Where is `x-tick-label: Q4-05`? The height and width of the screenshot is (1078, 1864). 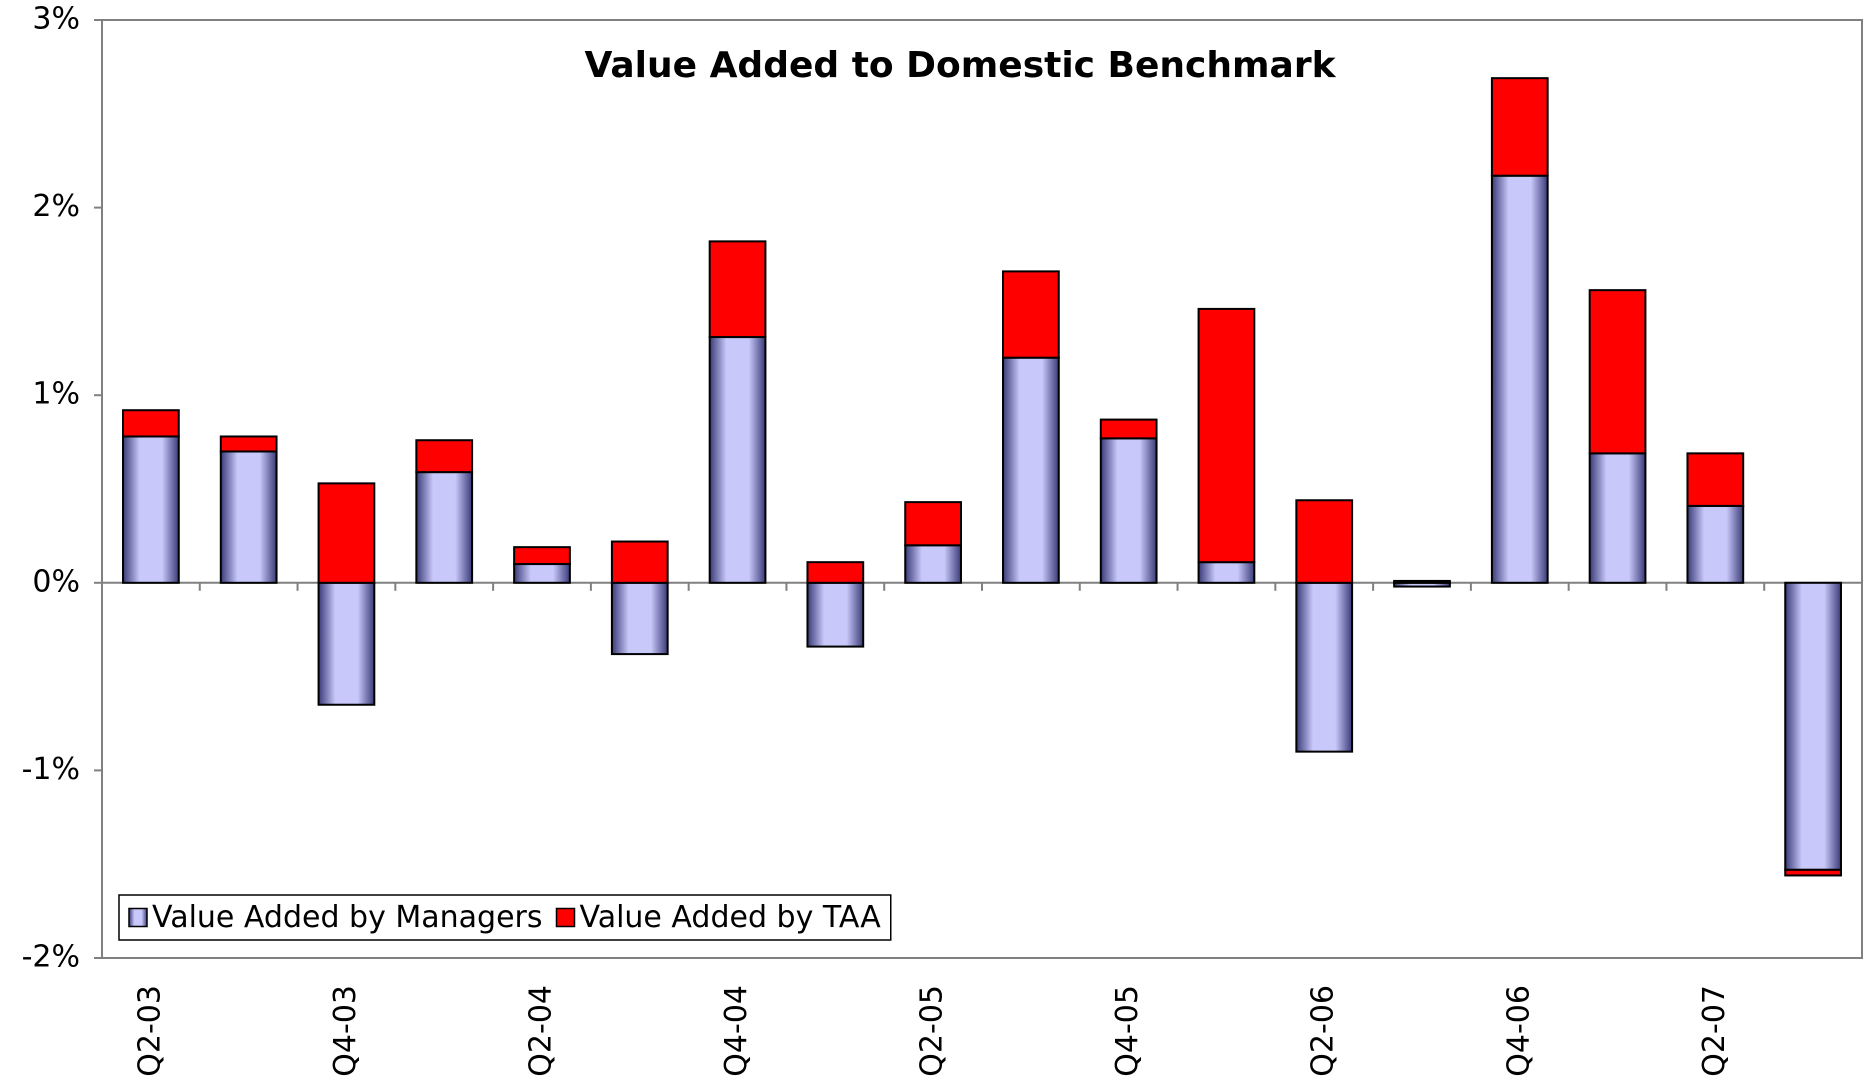 x-tick-label: Q4-05 is located at coordinates (1127, 1031).